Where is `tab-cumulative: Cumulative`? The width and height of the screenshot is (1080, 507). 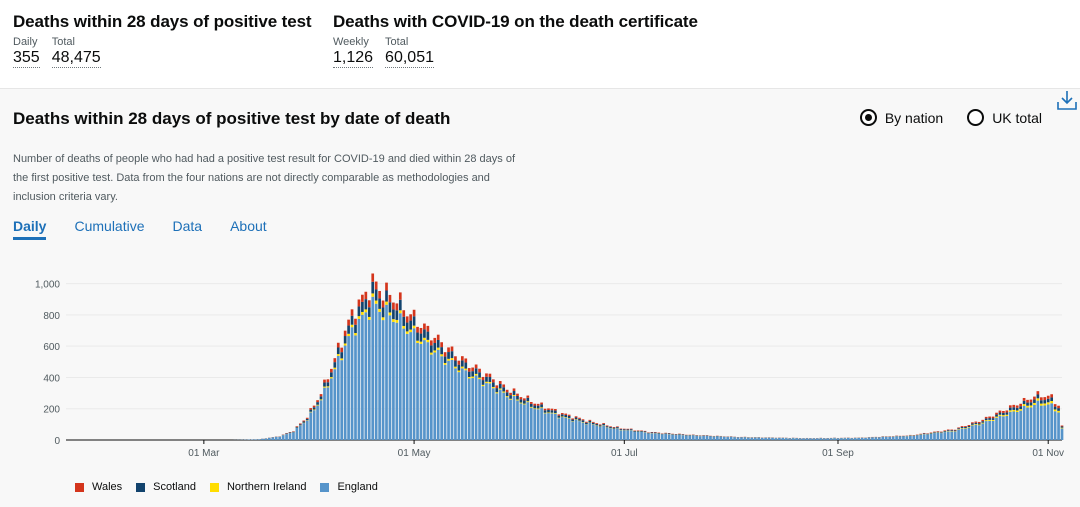
tab-cumulative: Cumulative is located at coordinates (109, 226).